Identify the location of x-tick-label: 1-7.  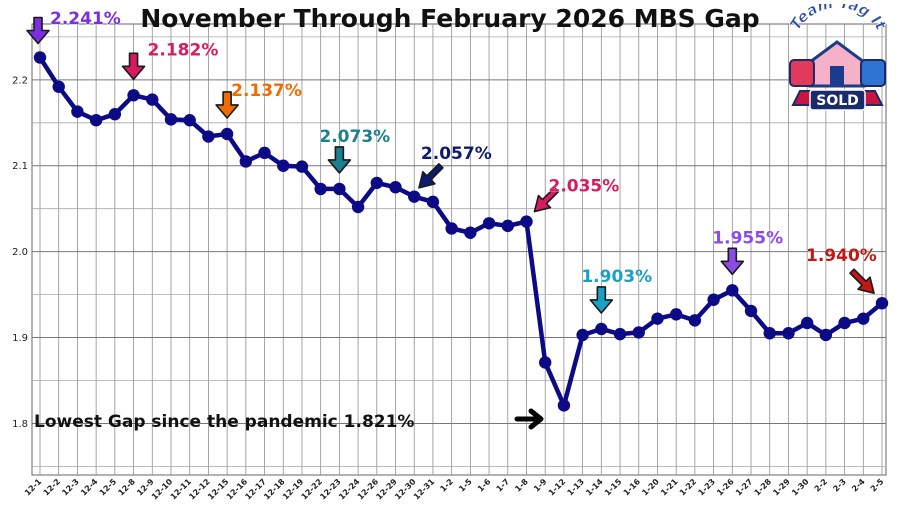
(503, 485).